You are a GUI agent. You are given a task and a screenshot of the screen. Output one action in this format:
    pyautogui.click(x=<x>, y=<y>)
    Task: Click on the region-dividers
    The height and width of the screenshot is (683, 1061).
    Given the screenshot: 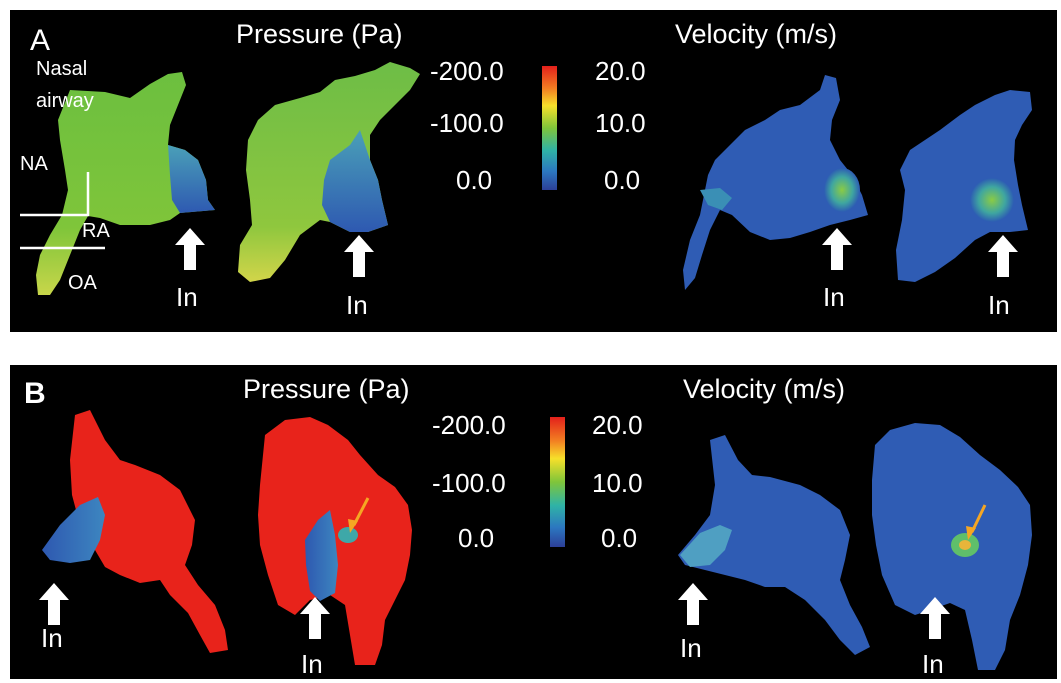 What is the action you would take?
    pyautogui.click(x=62, y=211)
    